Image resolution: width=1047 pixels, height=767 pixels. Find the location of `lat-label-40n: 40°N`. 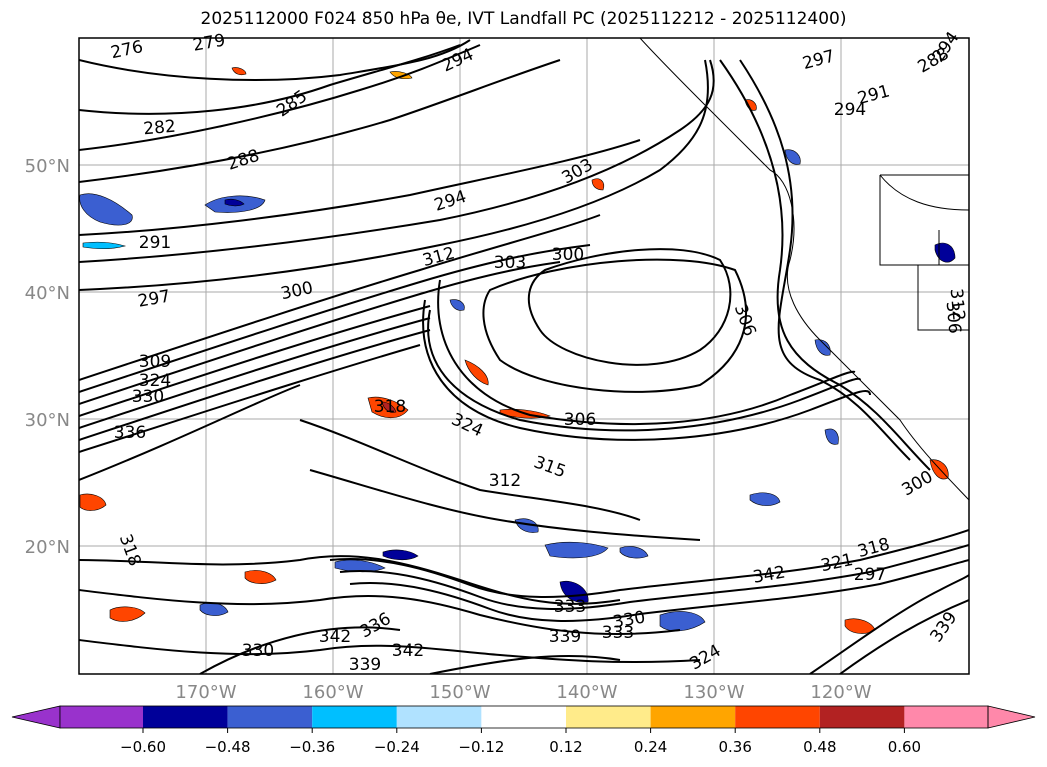

lat-label-40n: 40°N is located at coordinates (47, 293).